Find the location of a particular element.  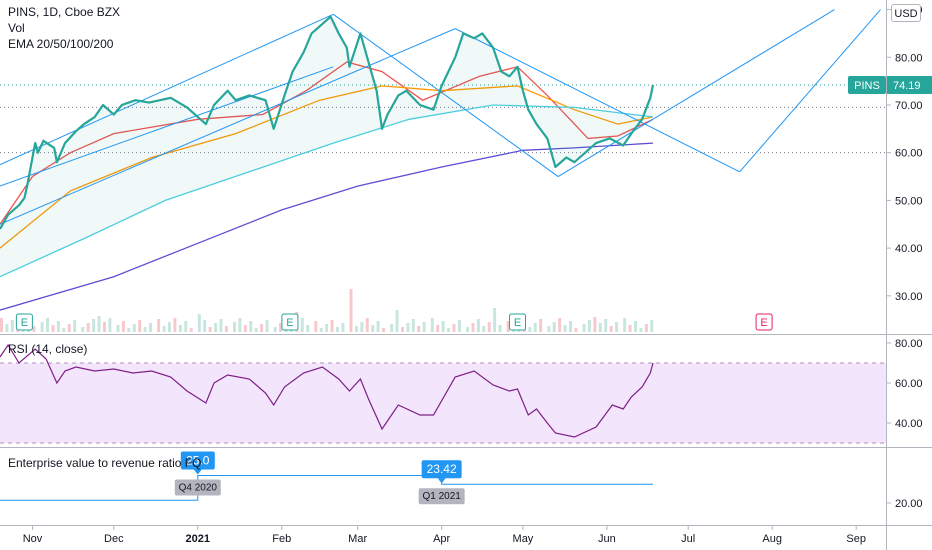

rsi-legend: RSI (14, close) is located at coordinates (48, 349).